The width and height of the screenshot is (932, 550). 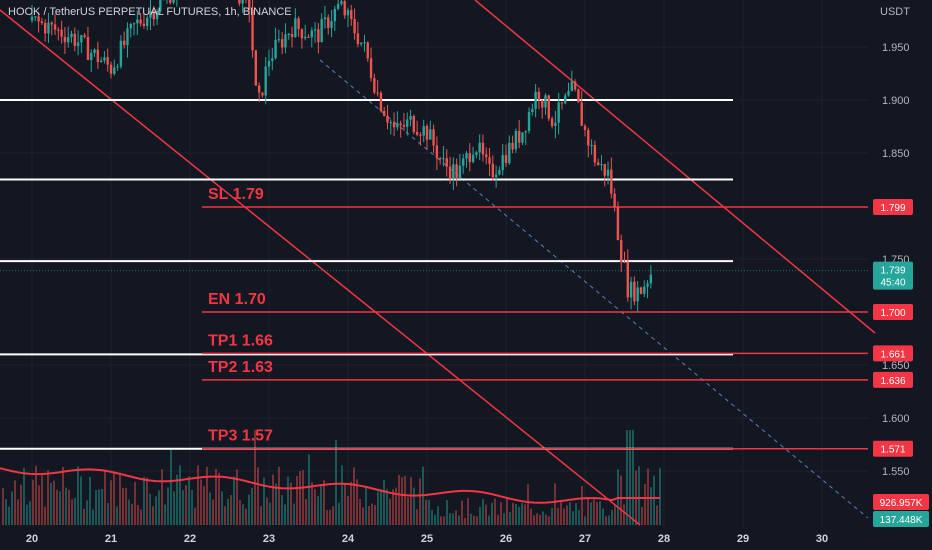 I want to click on price-tick-label: 1.600, so click(x=896, y=419).